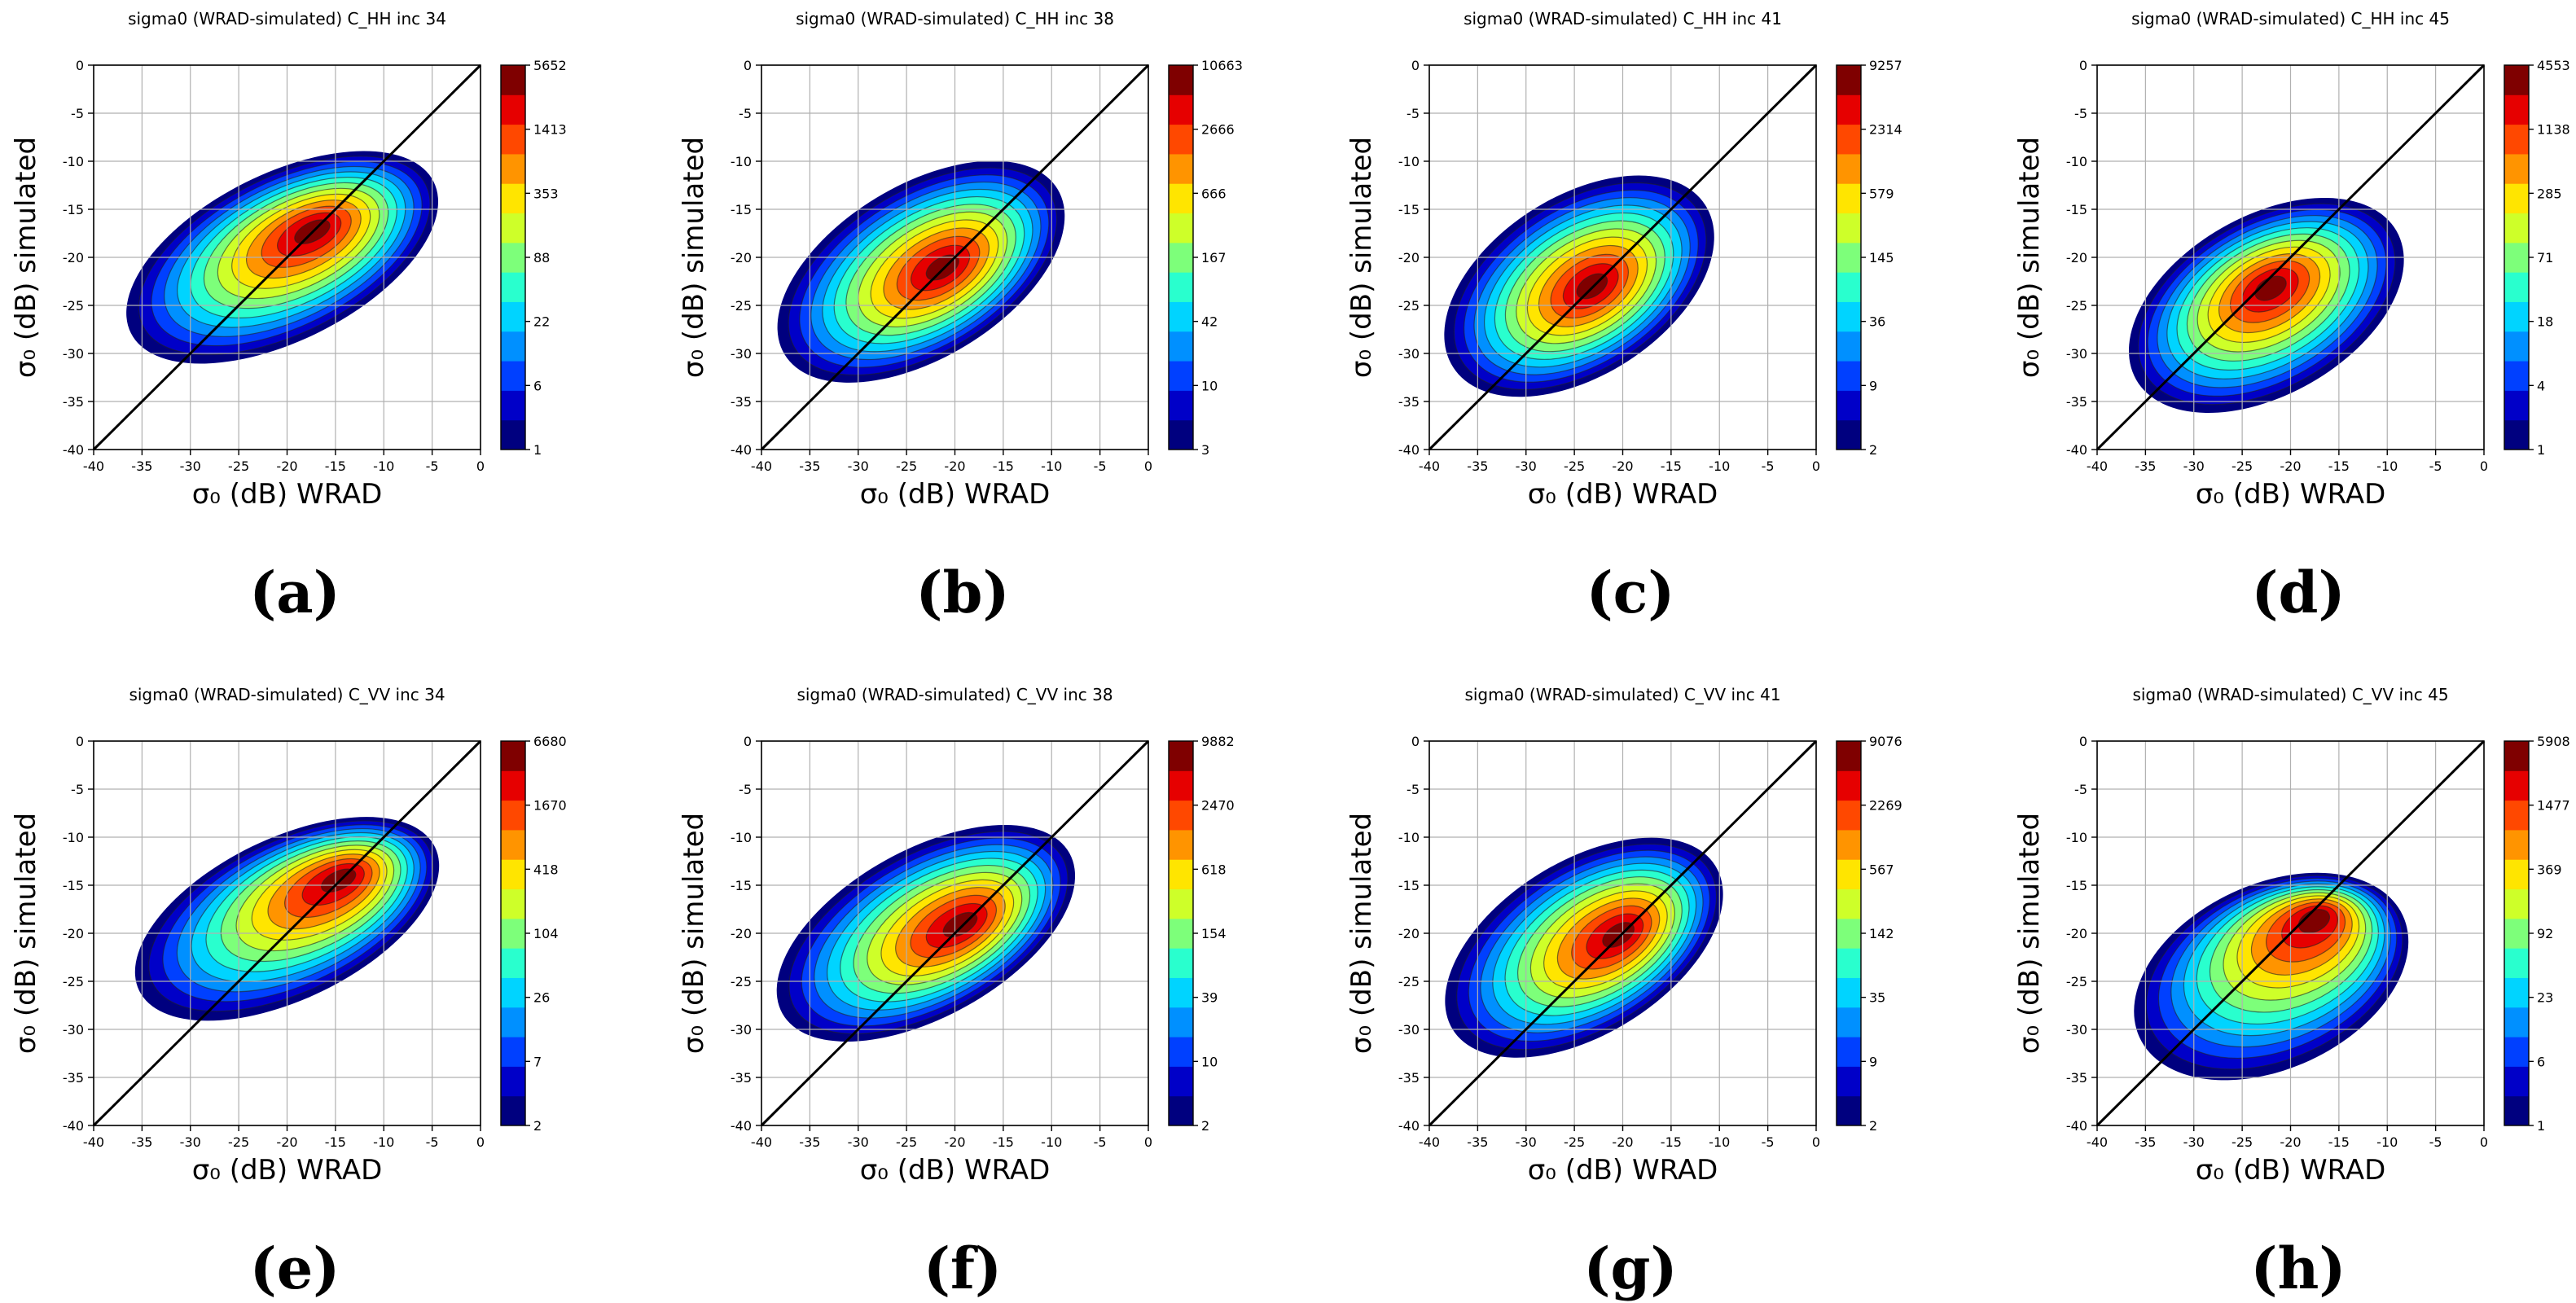 This screenshot has height=1303, width=2576. Describe the element at coordinates (2553, 65) in the screenshot. I see `colorbar-tick-label: 4553` at that location.